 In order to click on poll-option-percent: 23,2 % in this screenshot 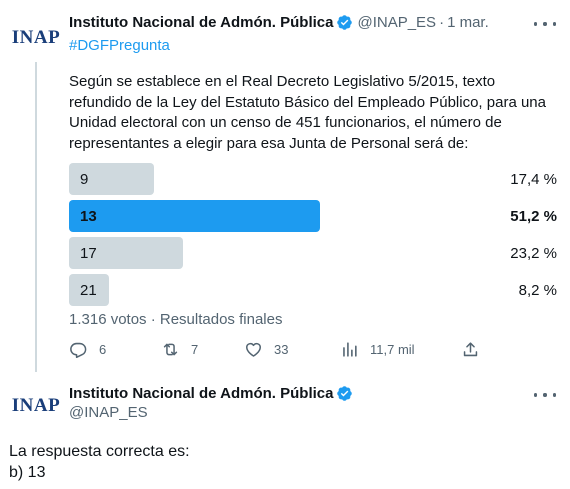, I will do `click(533, 253)`.